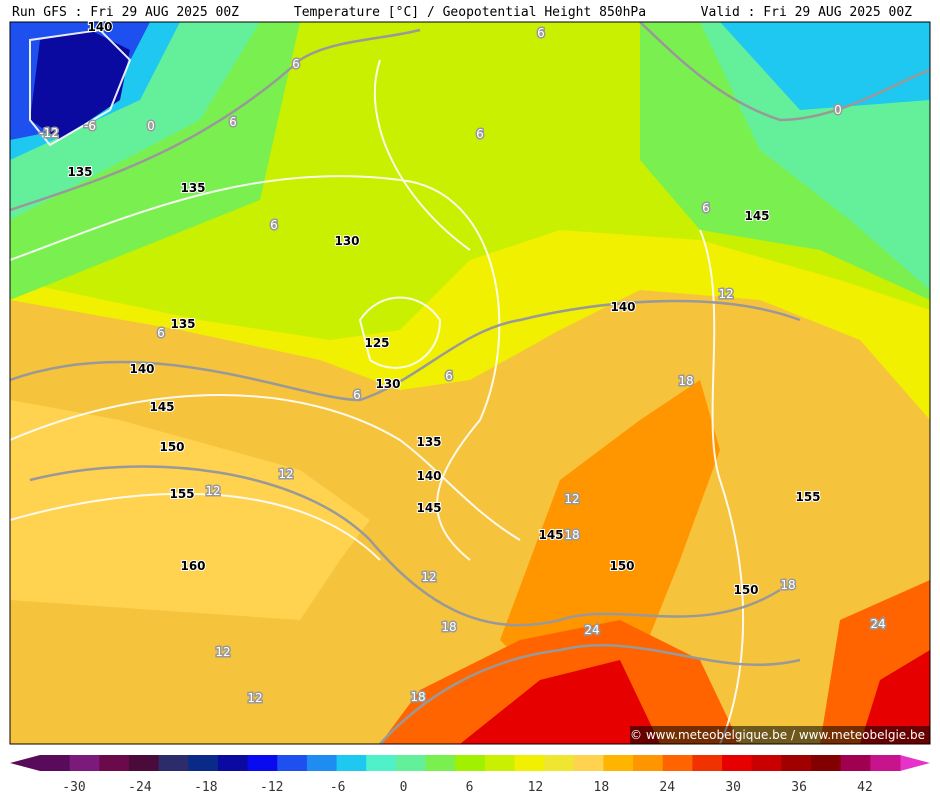  I want to click on colorbar-tick-label: 24, so click(667, 787).